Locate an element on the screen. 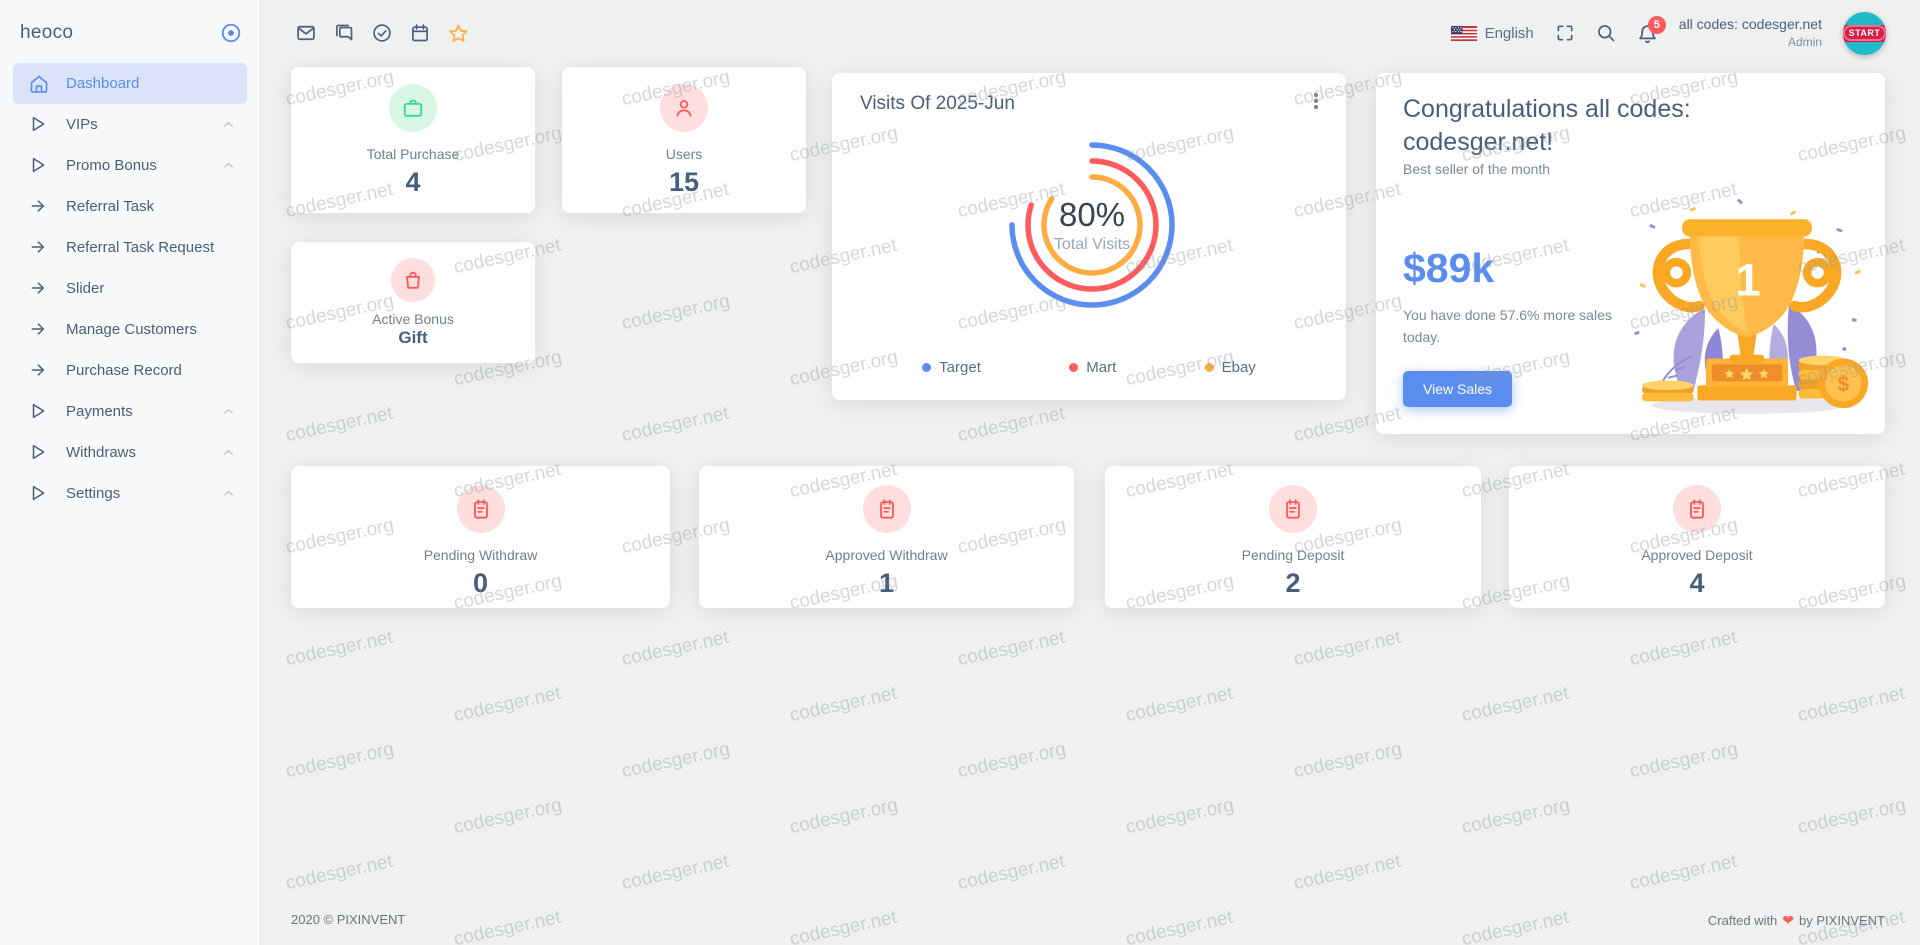 This screenshot has width=1920, height=945. sidebar-item-referral-task-request: Referral Task Request is located at coordinates (130, 247).